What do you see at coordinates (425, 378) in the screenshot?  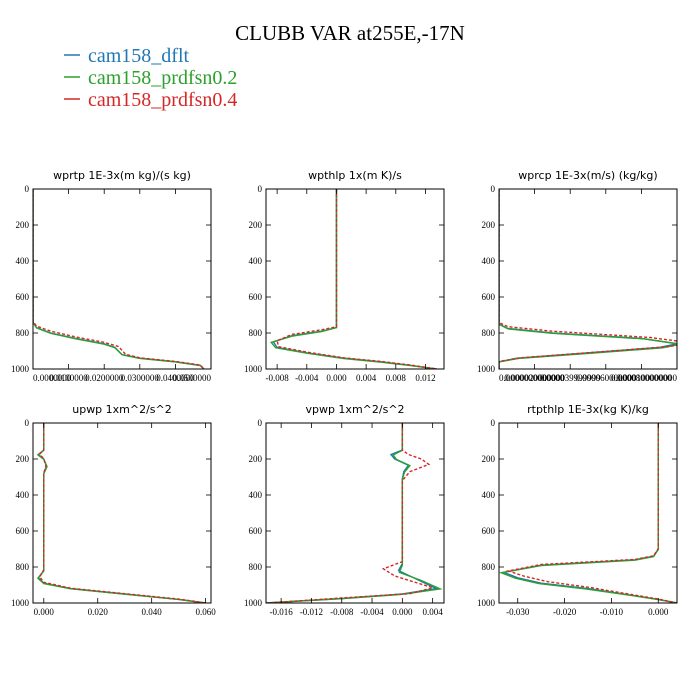 I see `x-tick-label: 0.012` at bounding box center [425, 378].